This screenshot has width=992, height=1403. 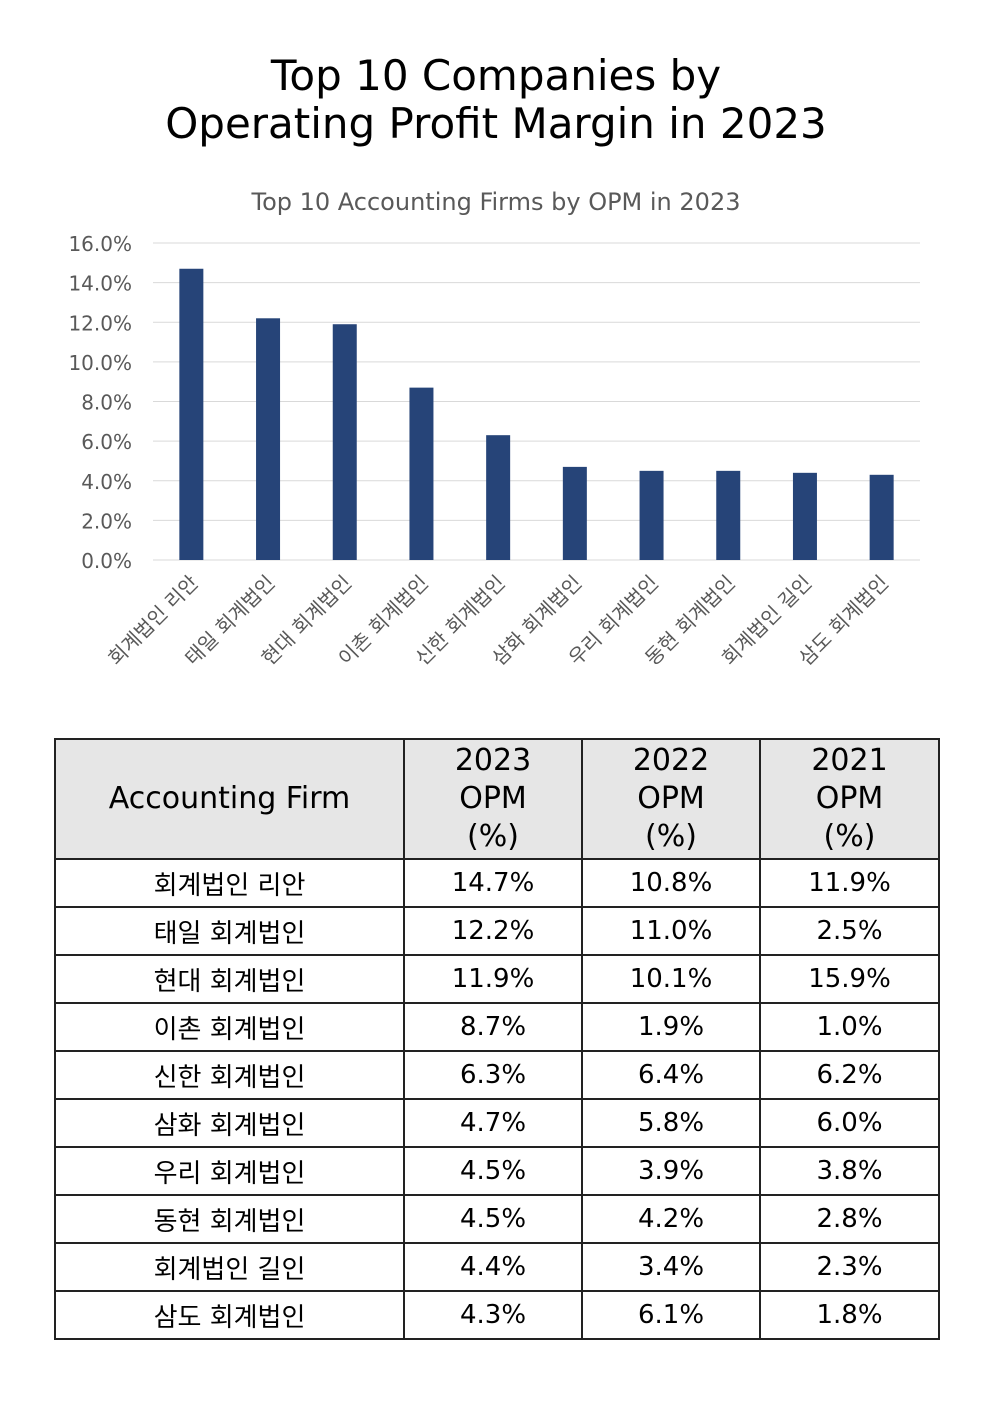 I want to click on chart-y-tick-label: 16.0%, so click(x=100, y=244).